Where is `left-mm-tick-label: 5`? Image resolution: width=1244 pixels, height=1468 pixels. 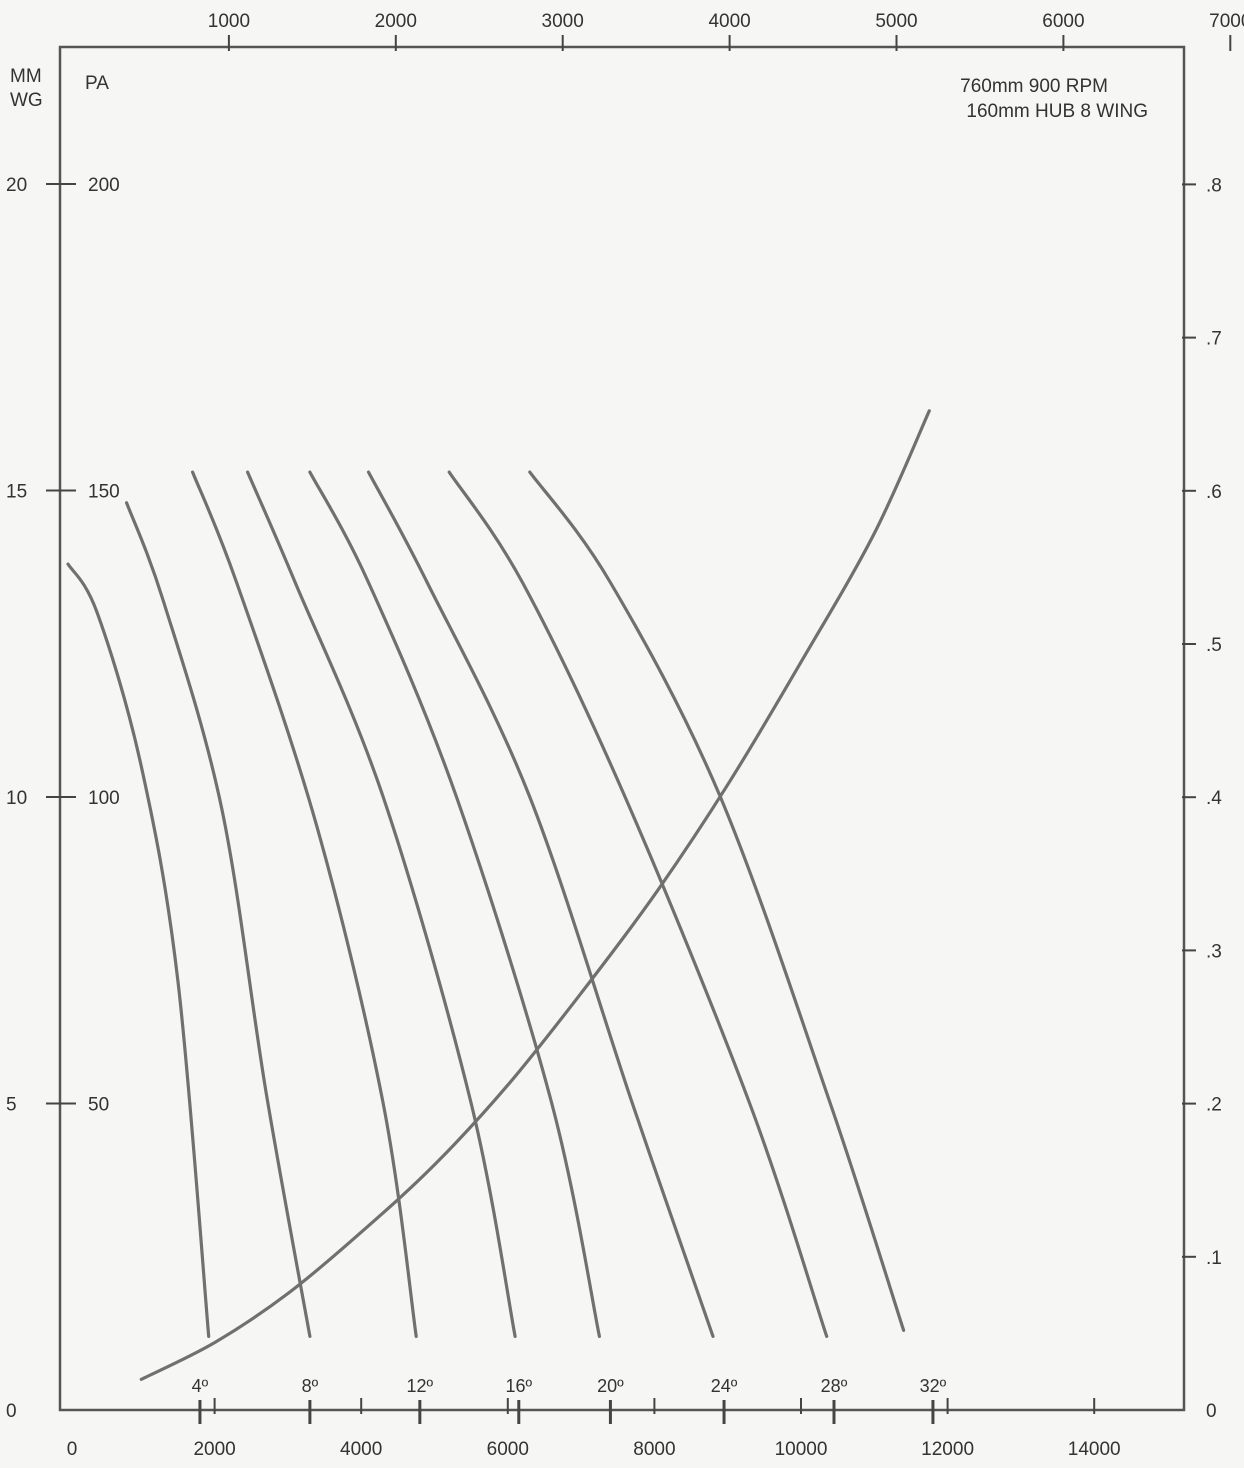 left-mm-tick-label: 5 is located at coordinates (11, 1105).